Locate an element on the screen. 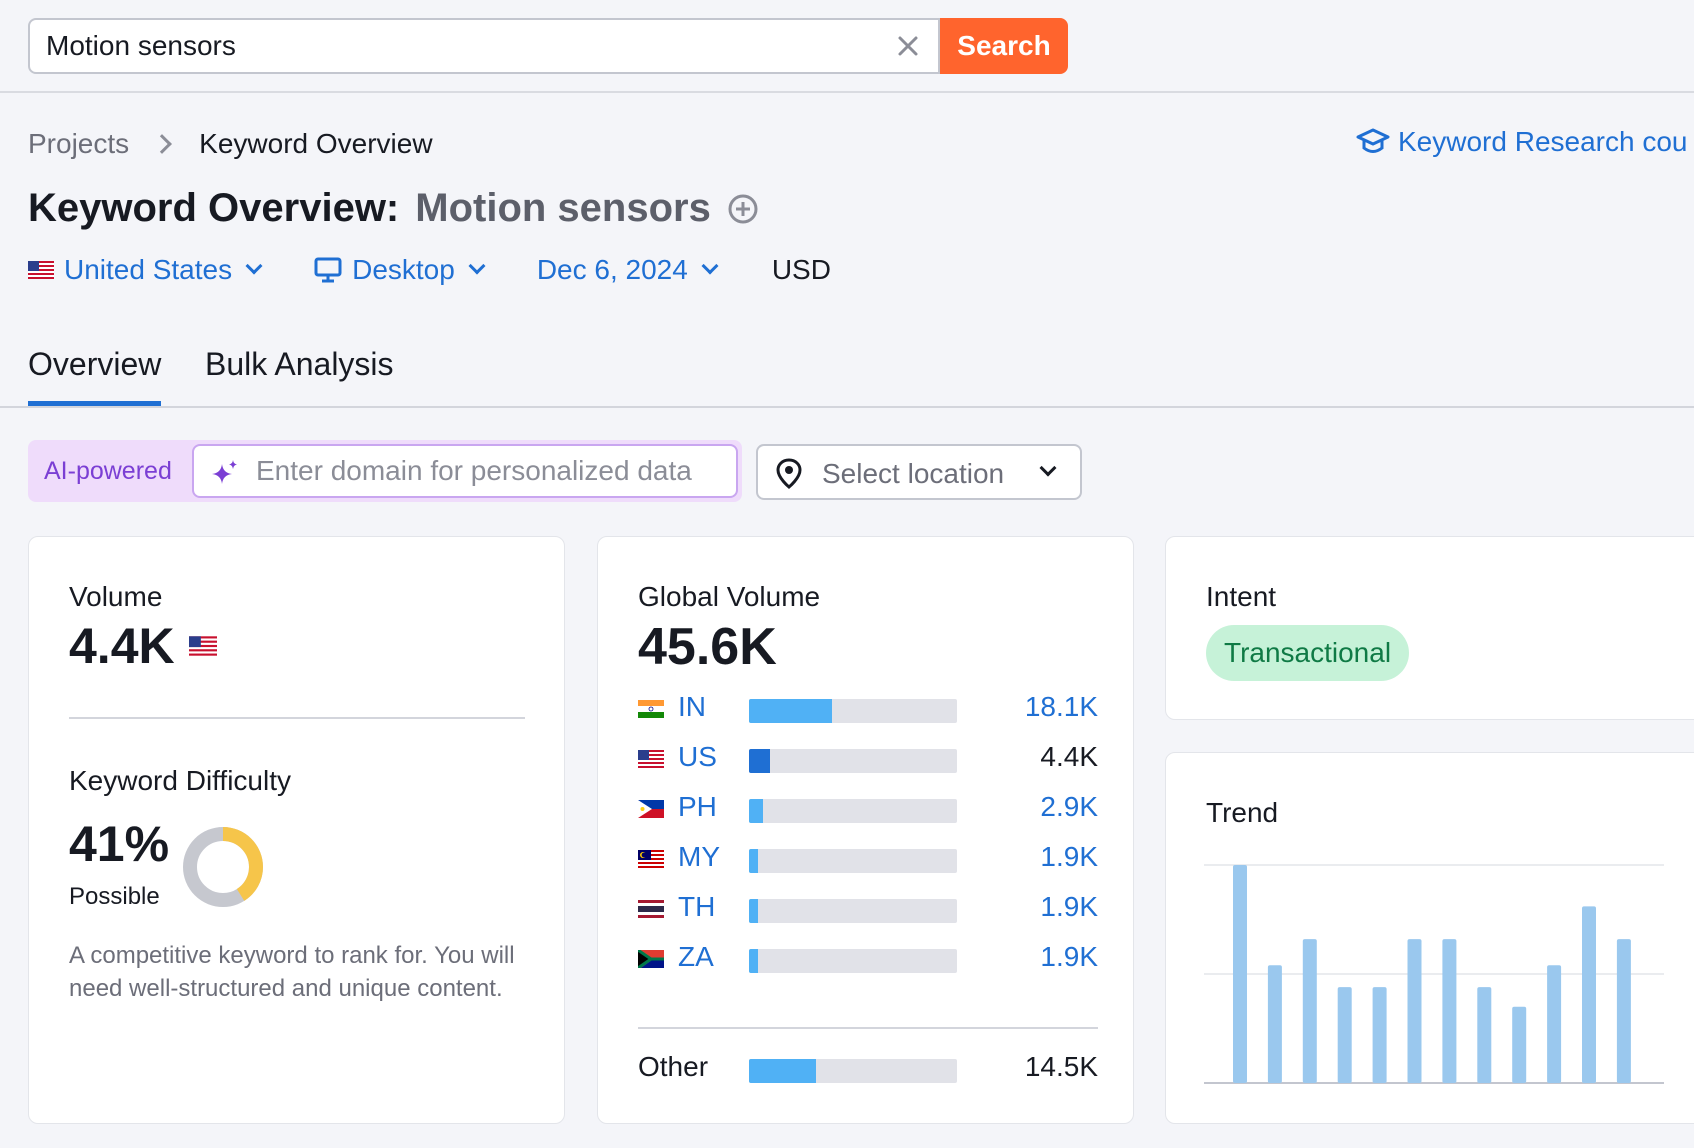 This screenshot has width=1694, height=1148. graduation-cap-icon is located at coordinates (1373, 140).